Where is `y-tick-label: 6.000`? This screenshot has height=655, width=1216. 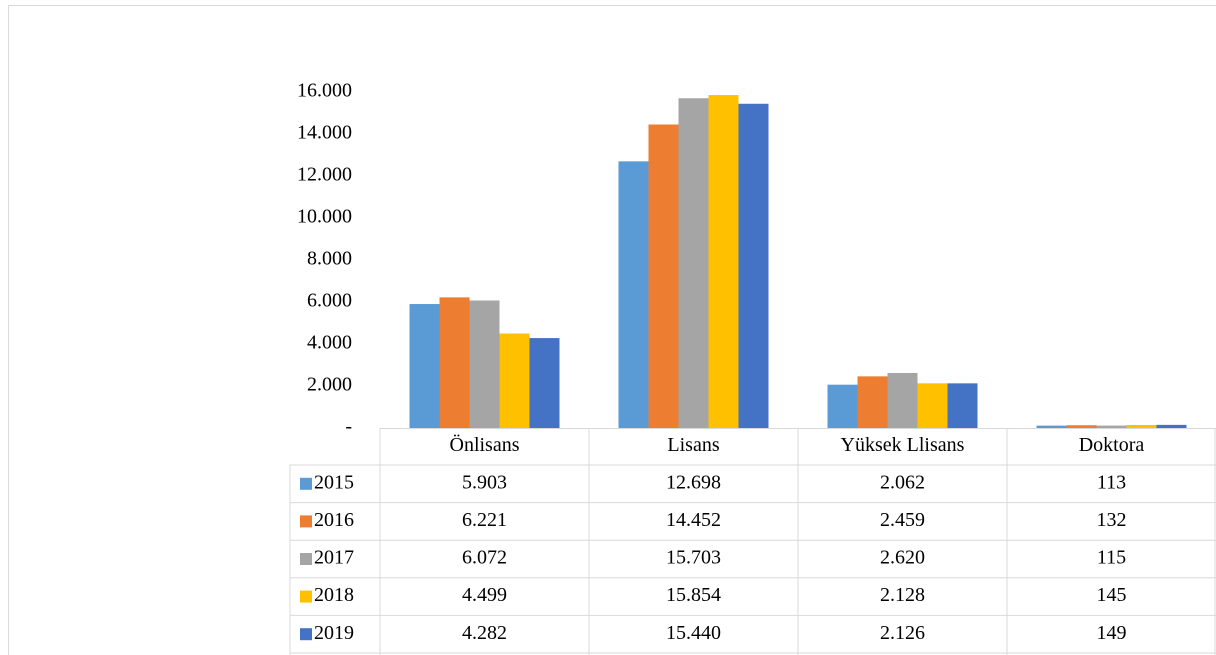 y-tick-label: 6.000 is located at coordinates (329, 301).